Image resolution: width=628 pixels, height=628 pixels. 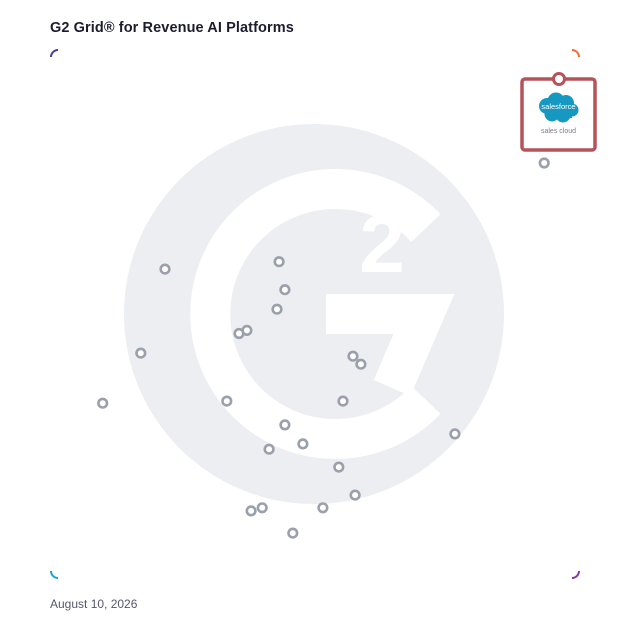 What do you see at coordinates (382, 244) in the screenshot?
I see `svg-text: 2` at bounding box center [382, 244].